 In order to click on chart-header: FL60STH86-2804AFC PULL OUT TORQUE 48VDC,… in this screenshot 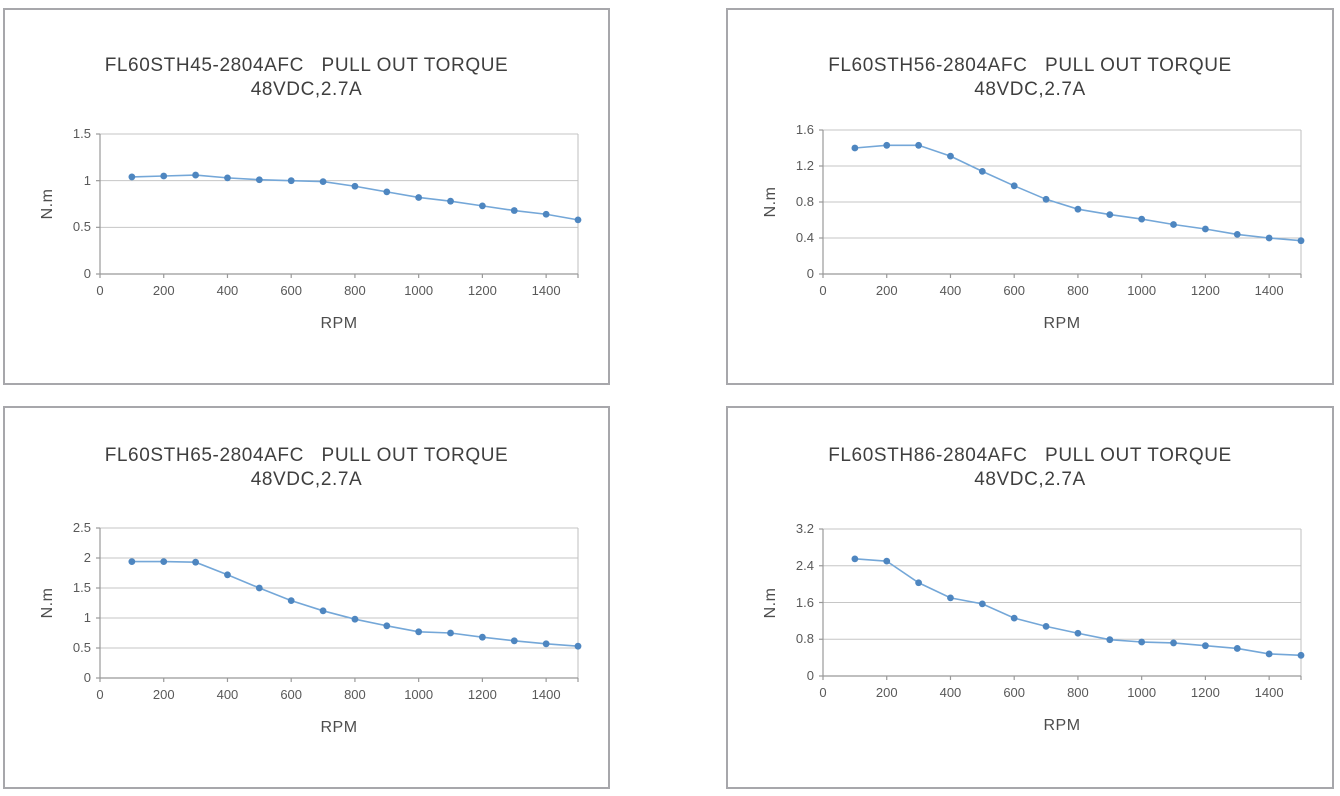, I will do `click(1030, 468)`.